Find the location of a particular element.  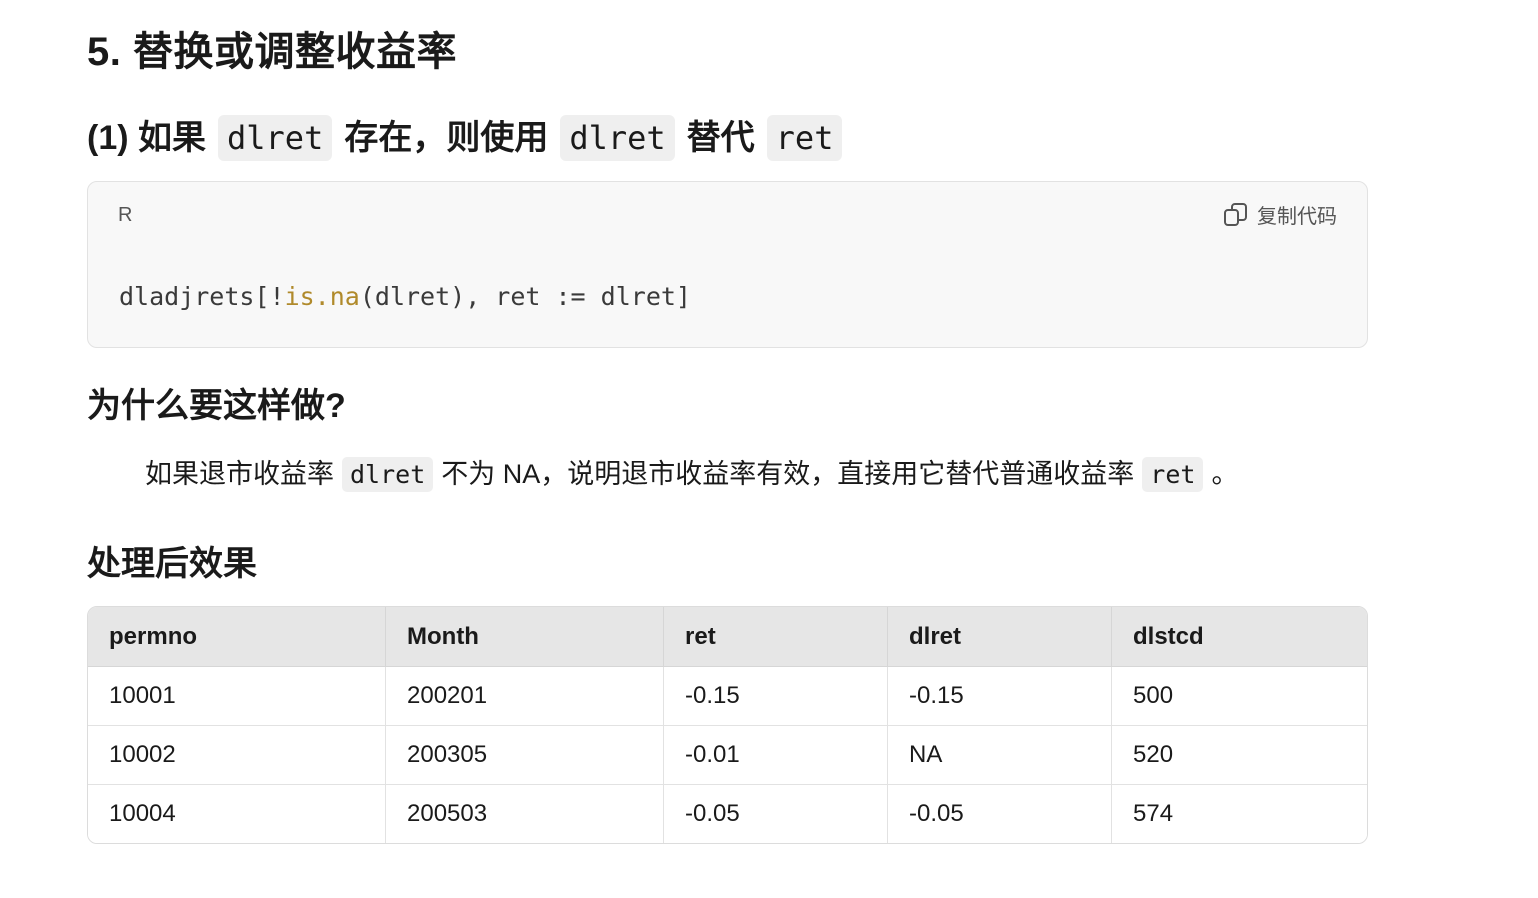

code-line: dladjrets[!is.na(dlret), ret := dlret] is located at coordinates (405, 296).